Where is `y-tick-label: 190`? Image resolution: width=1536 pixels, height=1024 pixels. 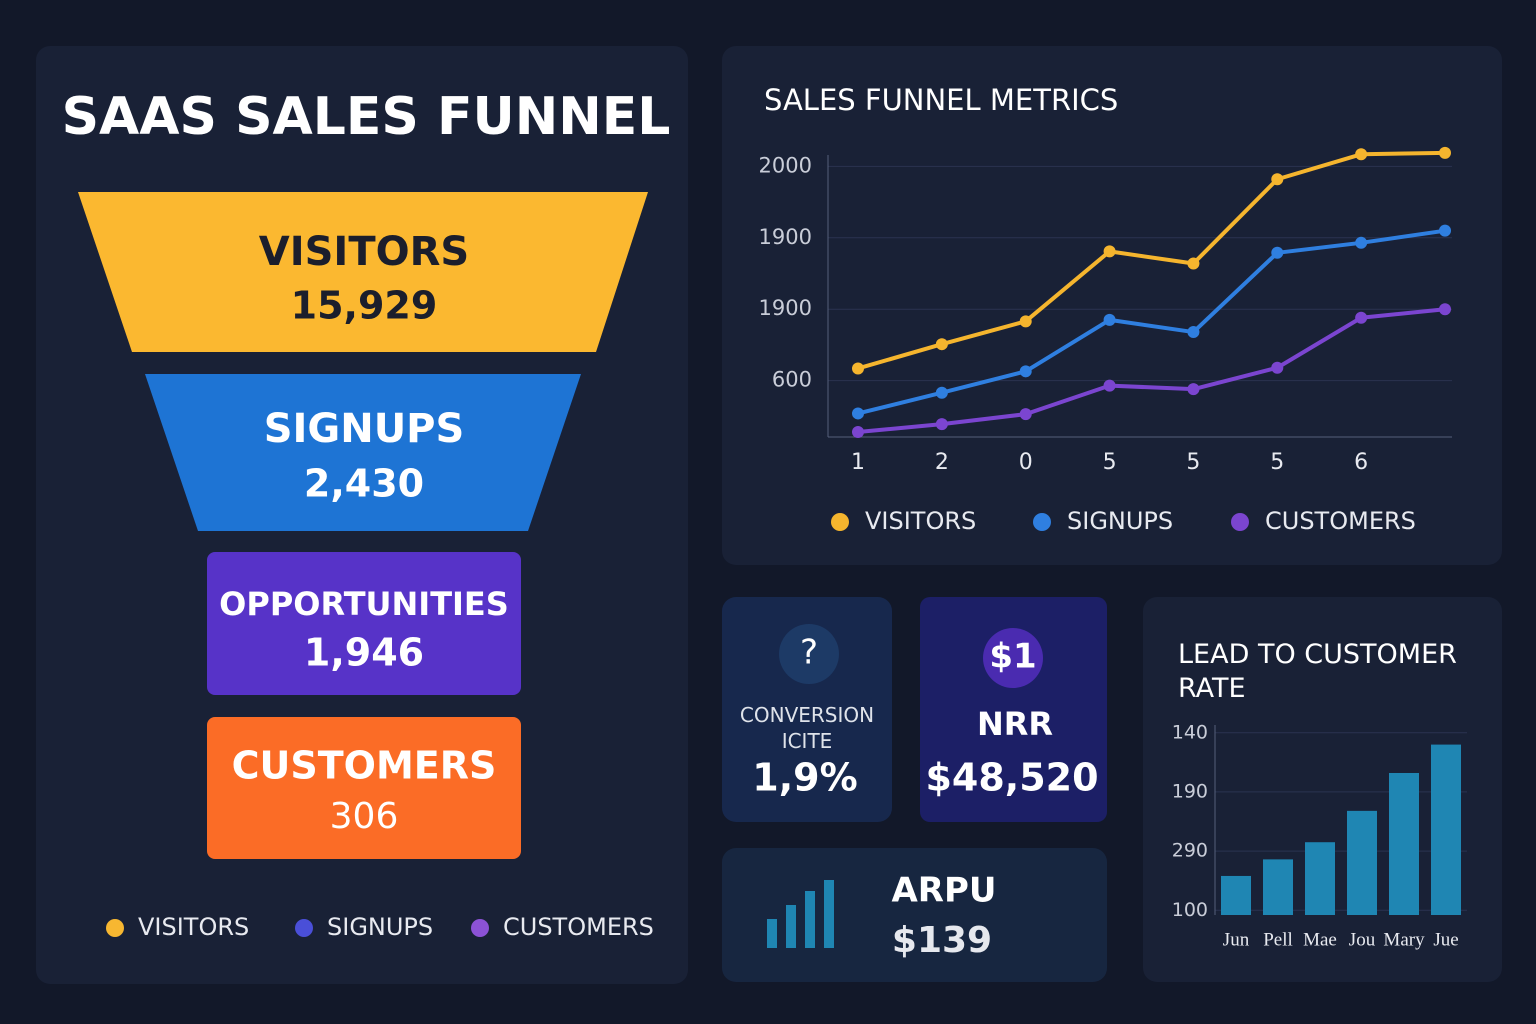
y-tick-label: 190 is located at coordinates (1190, 791).